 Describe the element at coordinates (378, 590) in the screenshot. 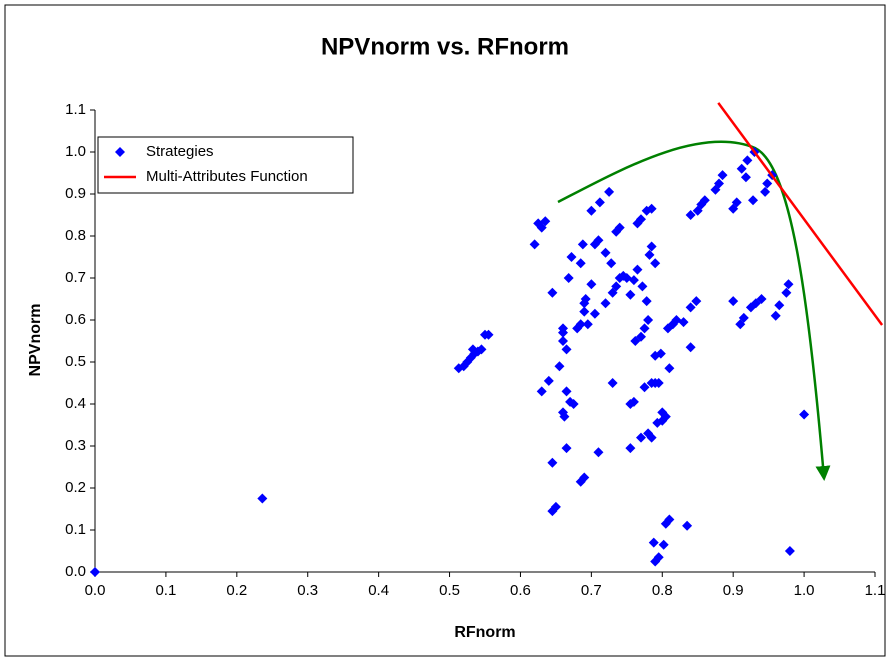

I see `x-tick-label: 0.4` at that location.